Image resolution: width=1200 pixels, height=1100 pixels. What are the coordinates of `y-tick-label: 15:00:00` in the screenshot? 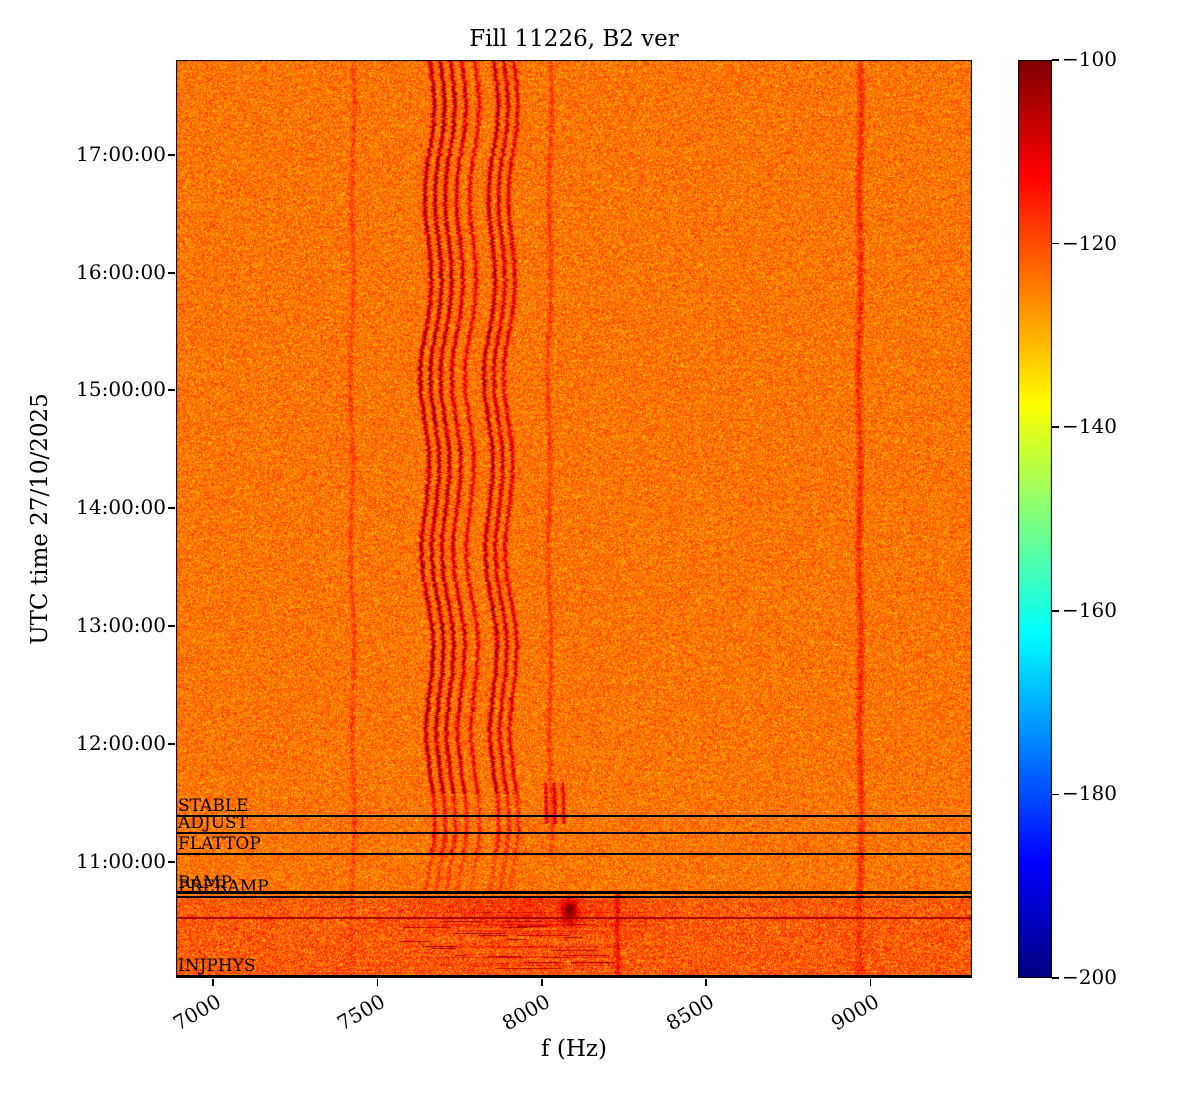 It's located at (121, 389).